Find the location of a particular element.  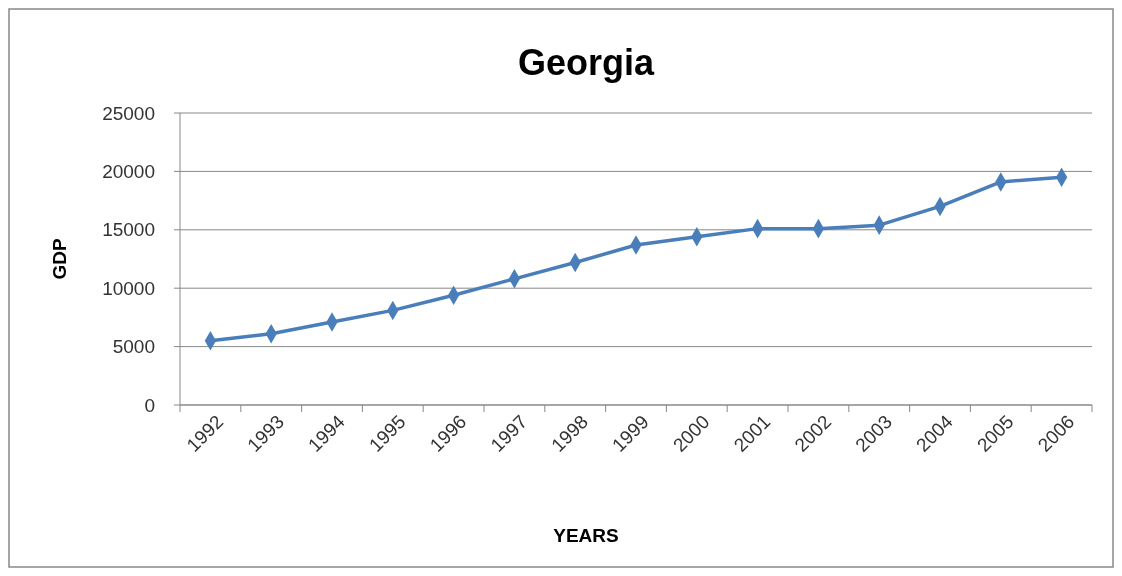

y-tick-label: 15000 is located at coordinates (128, 230).